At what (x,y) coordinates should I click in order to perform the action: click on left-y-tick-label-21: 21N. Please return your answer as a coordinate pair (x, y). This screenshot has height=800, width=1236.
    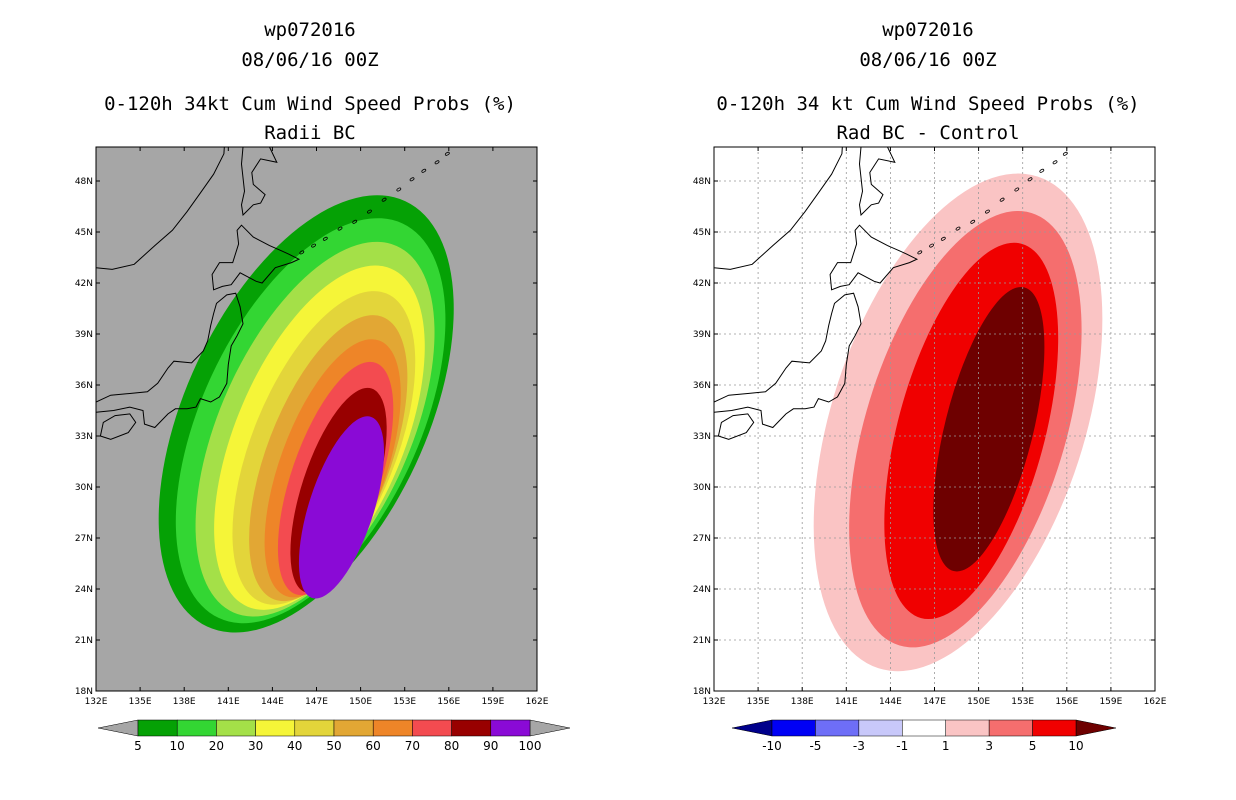
    Looking at the image, I should click on (84, 641).